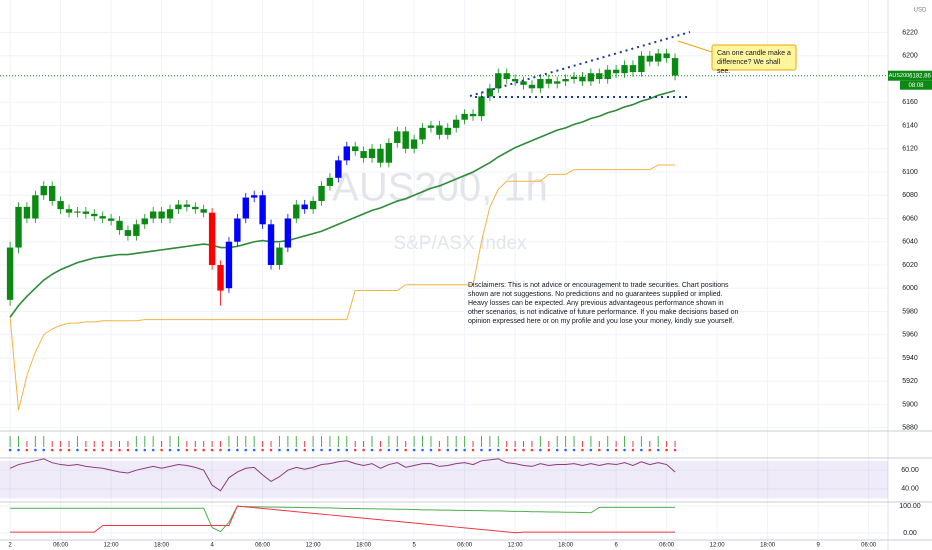 The height and width of the screenshot is (550, 932). I want to click on y-tick-label: 6020, so click(910, 265).